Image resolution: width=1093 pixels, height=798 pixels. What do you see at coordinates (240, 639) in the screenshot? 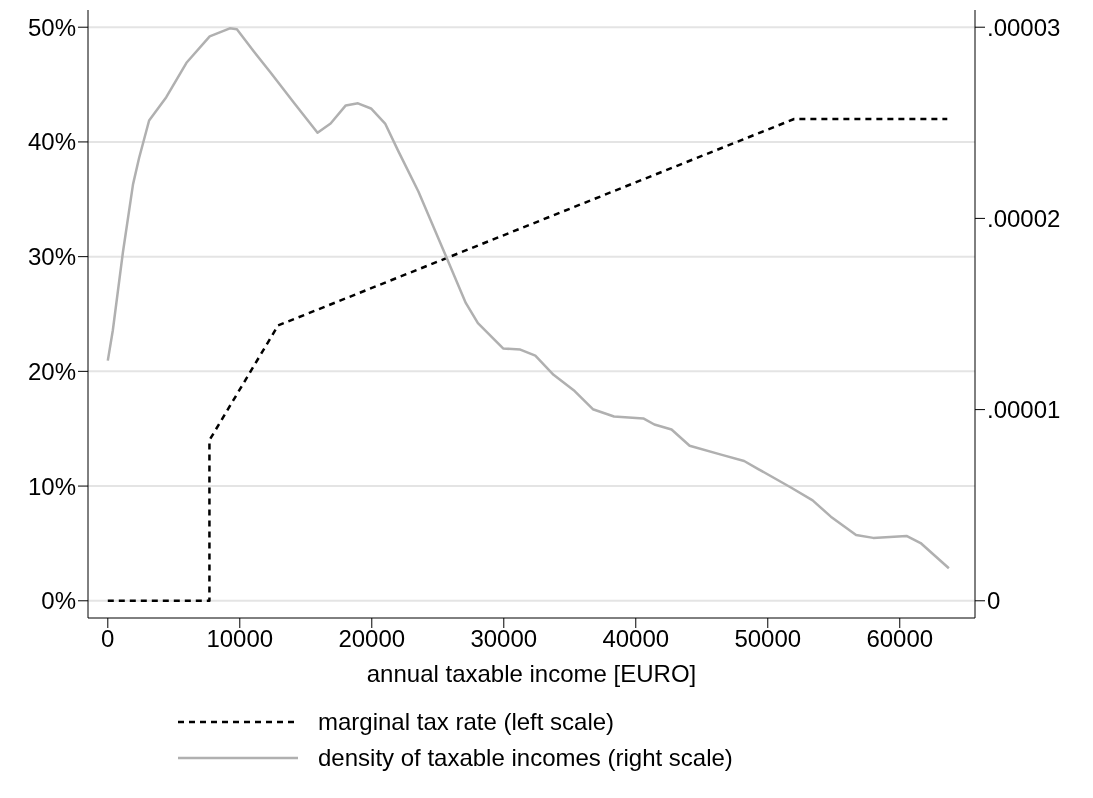
I see `x-tick-label: 10000` at bounding box center [240, 639].